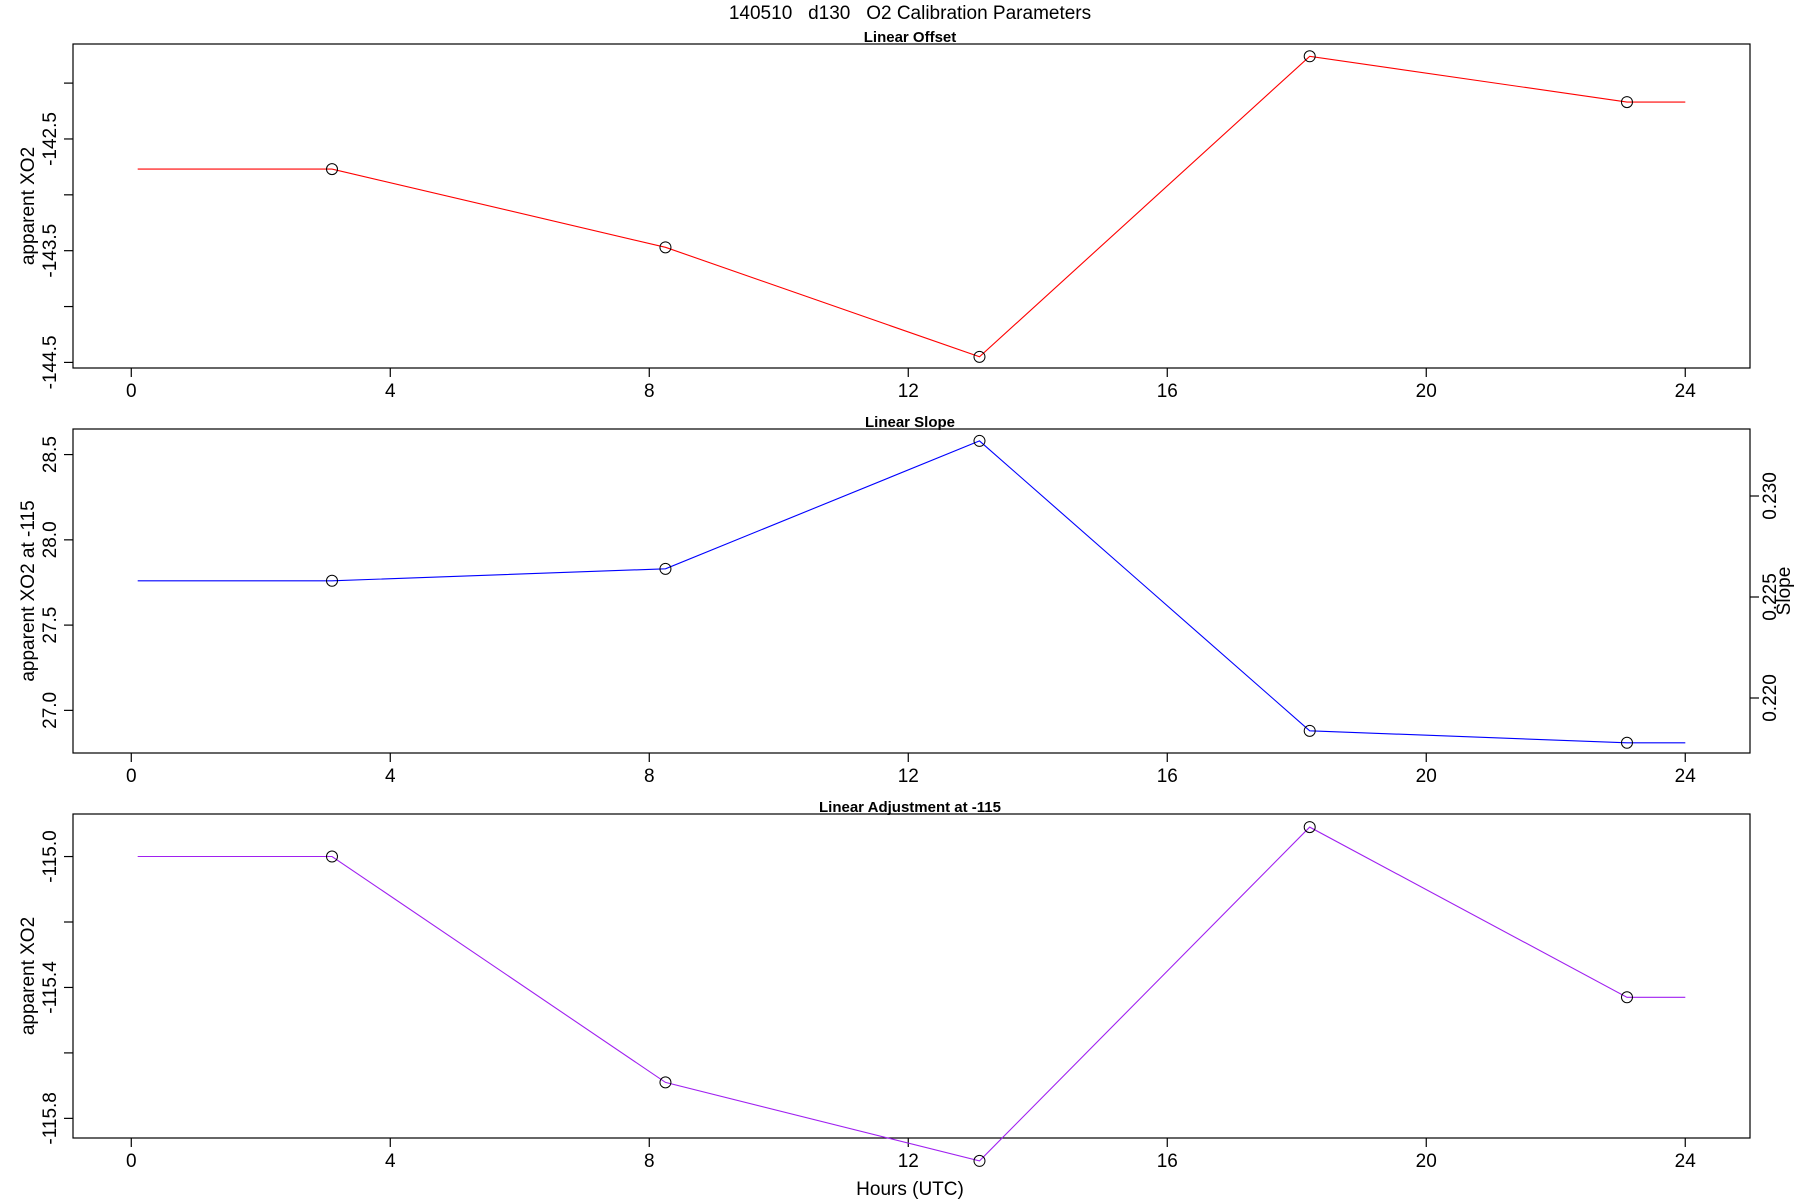 This screenshot has height=1200, width=1800. I want to click on y-tick-label: -115.0, so click(50, 856).